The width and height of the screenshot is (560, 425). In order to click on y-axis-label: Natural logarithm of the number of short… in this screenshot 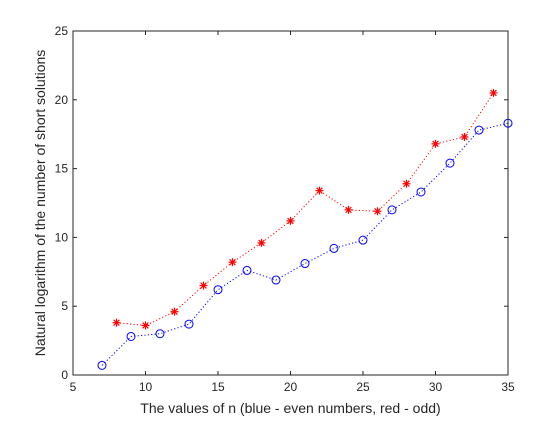, I will do `click(40, 203)`.